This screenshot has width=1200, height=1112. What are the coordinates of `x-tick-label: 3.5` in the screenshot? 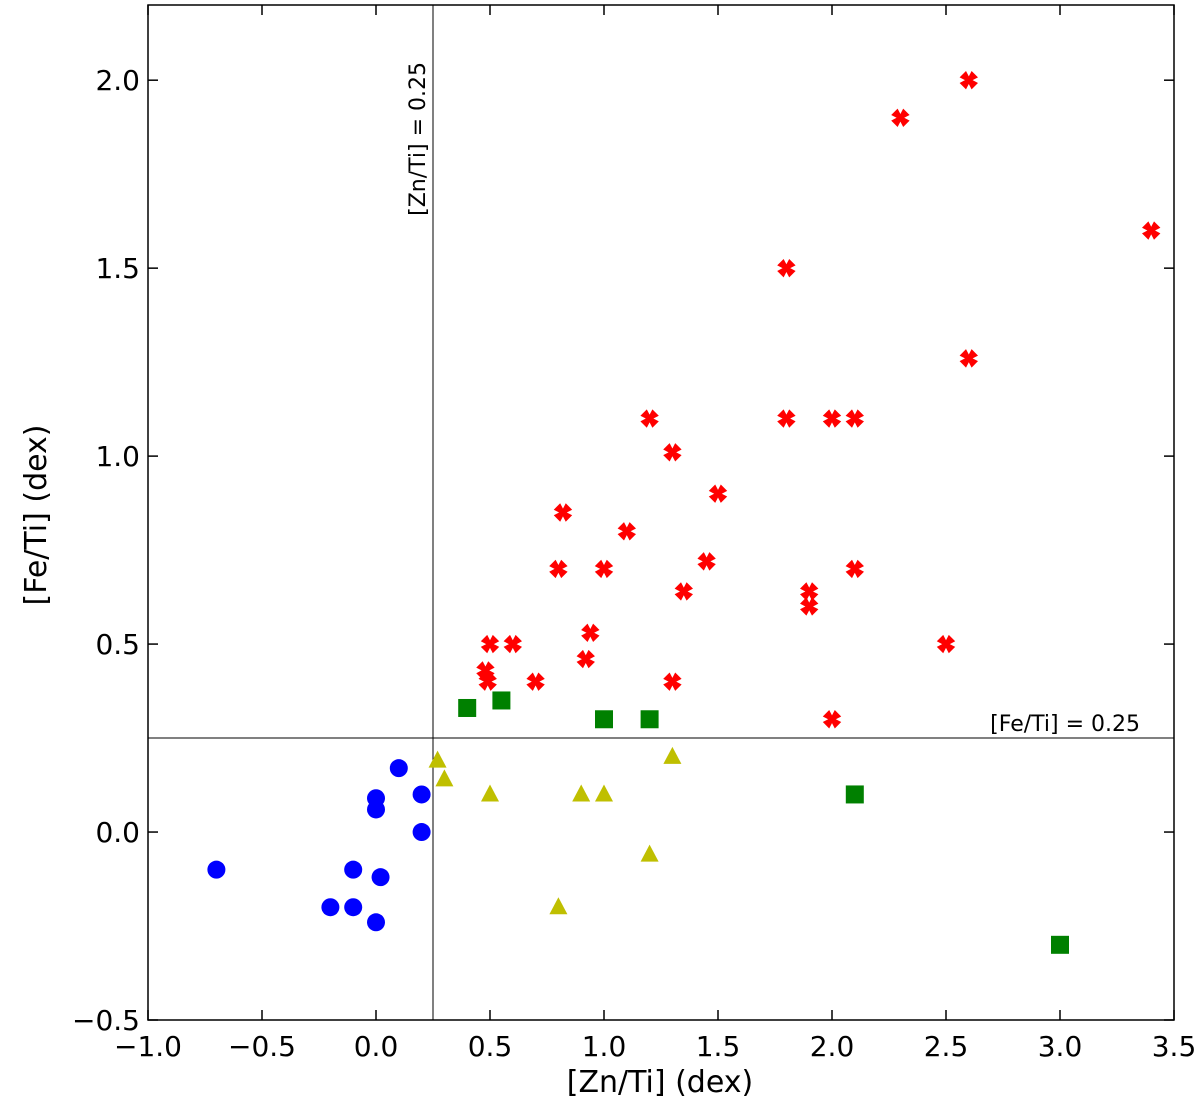 It's located at (1174, 1046).